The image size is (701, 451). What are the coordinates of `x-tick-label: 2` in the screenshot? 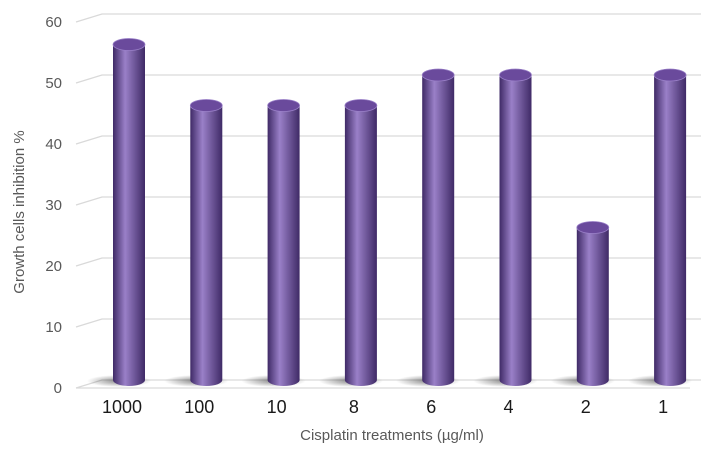 It's located at (586, 407).